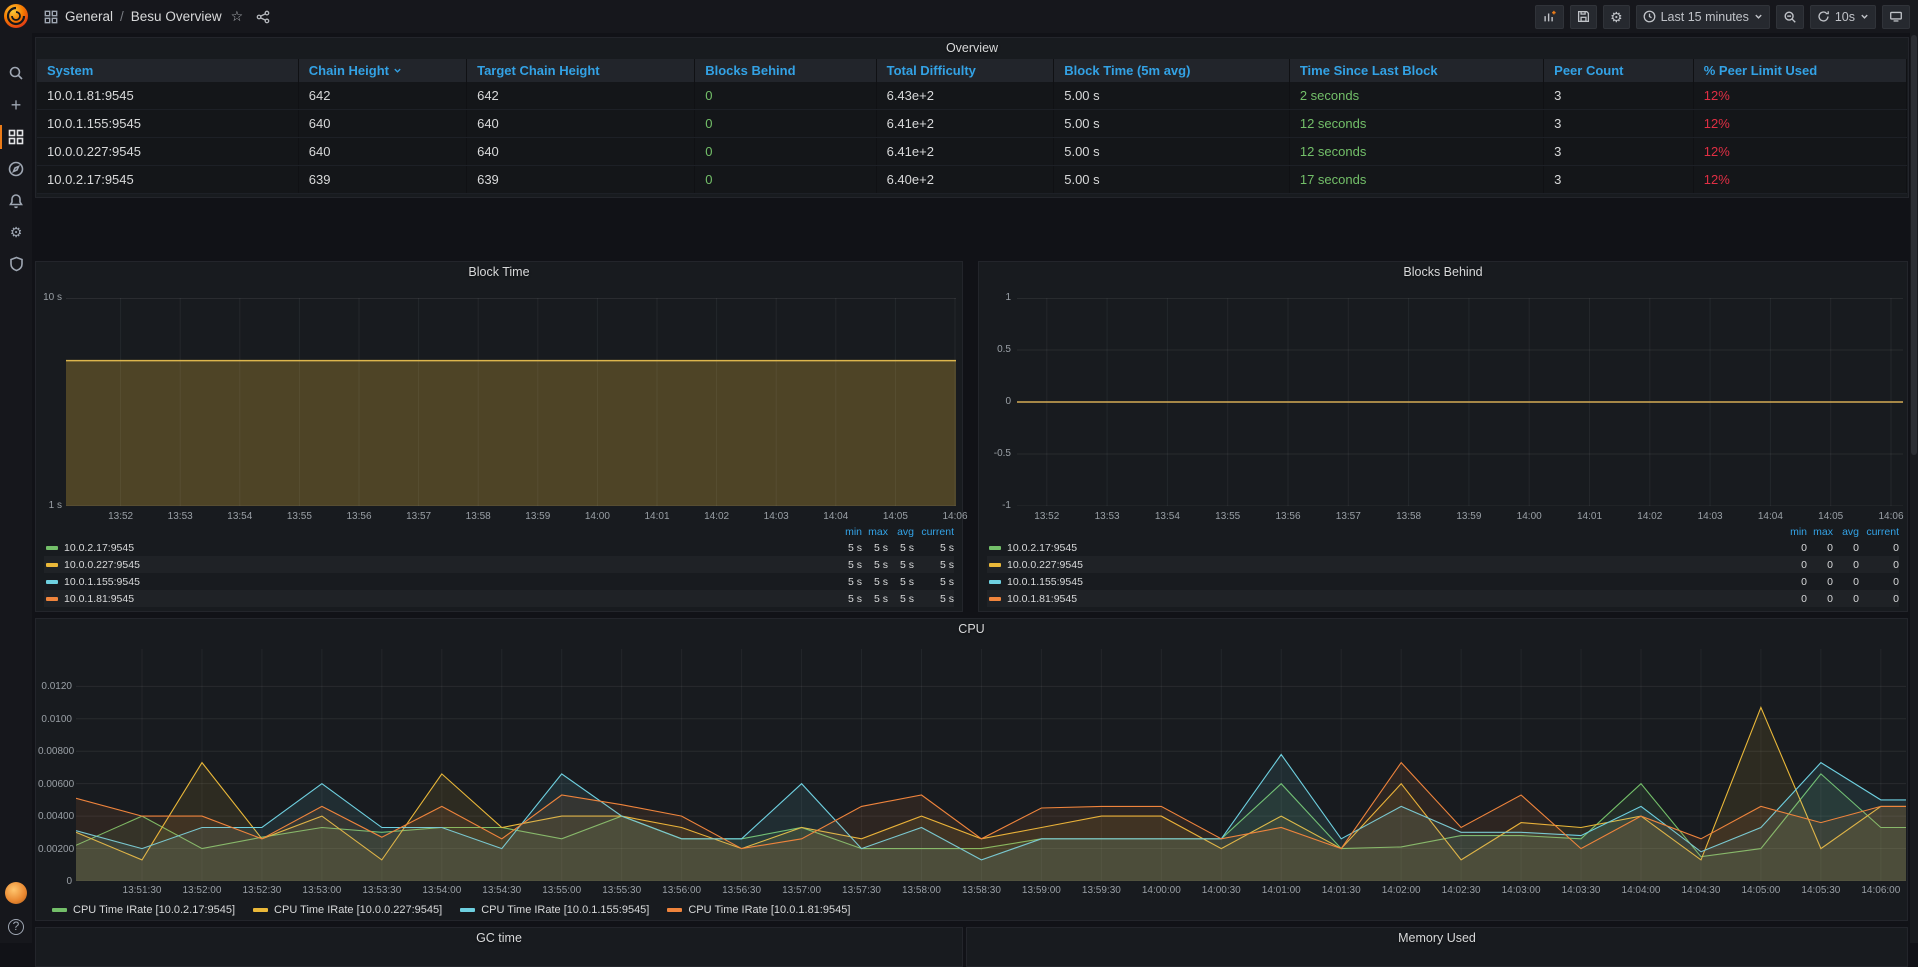  Describe the element at coordinates (1761, 890) in the screenshot. I see `x-tick-label: 14:05:00` at that location.